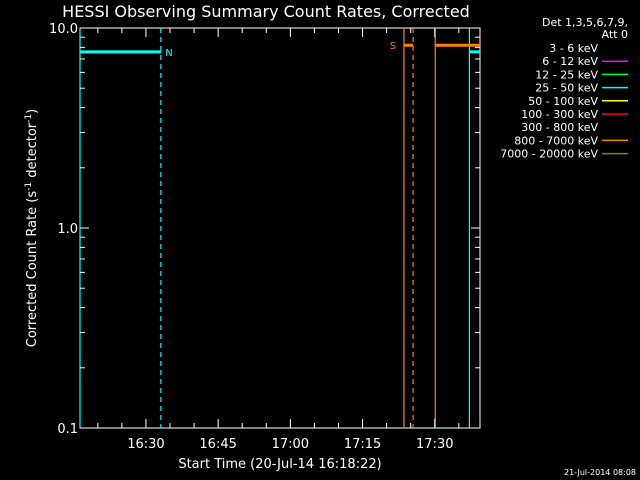 This screenshot has width=640, height=480. What do you see at coordinates (279, 464) in the screenshot?
I see `x-axis-label: Start Time (20-Jul-14 16:18:22)` at bounding box center [279, 464].